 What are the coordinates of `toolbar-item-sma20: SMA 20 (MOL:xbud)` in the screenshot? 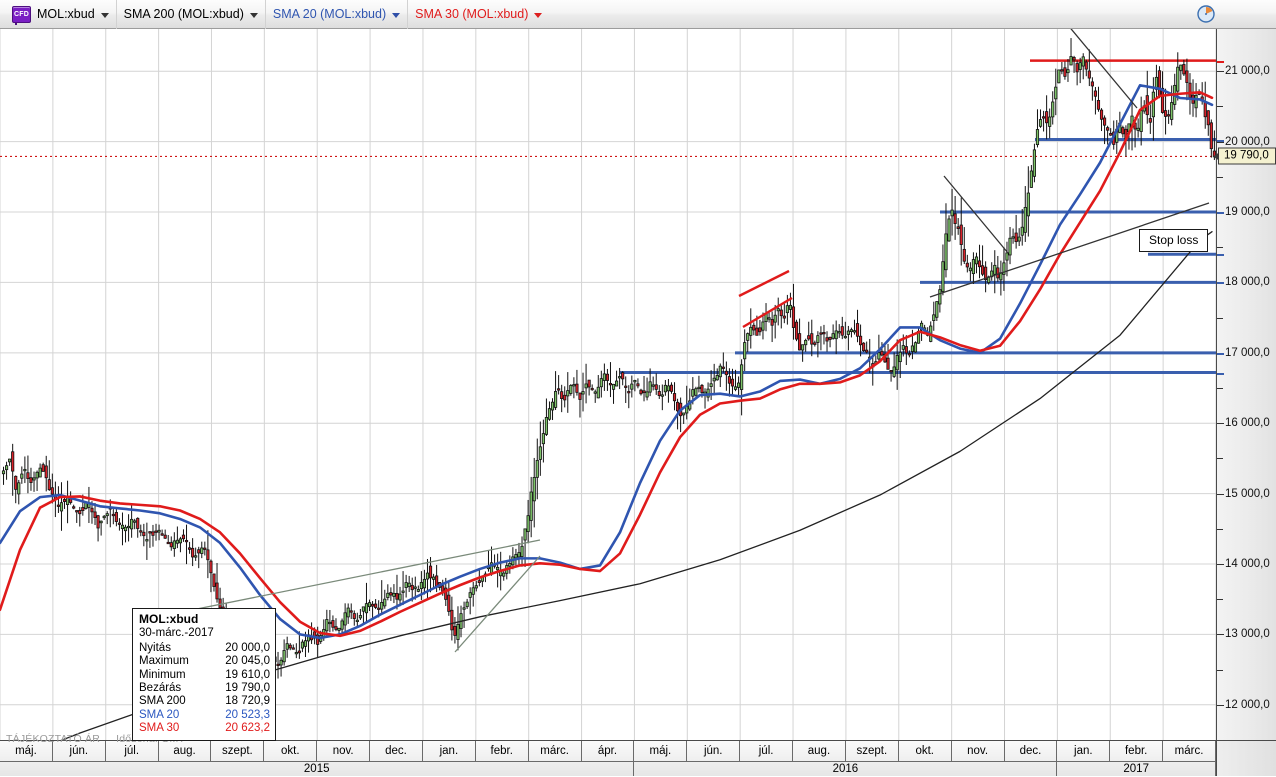 It's located at (336, 14).